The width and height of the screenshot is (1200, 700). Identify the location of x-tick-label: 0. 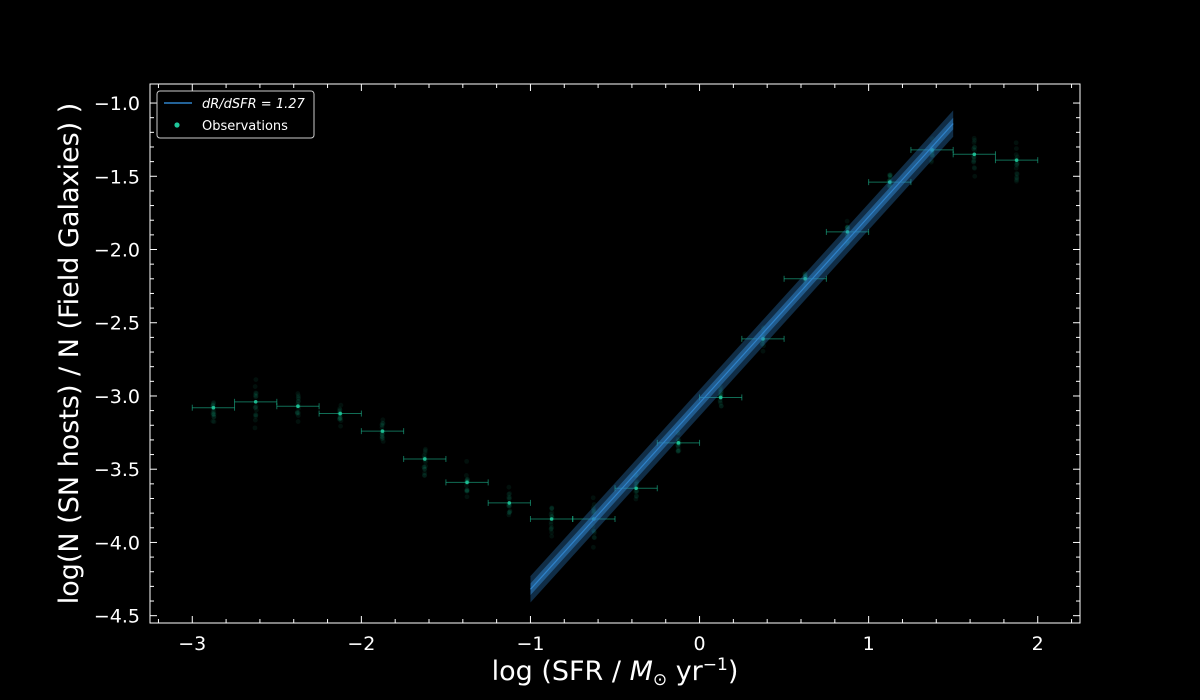
(699, 644).